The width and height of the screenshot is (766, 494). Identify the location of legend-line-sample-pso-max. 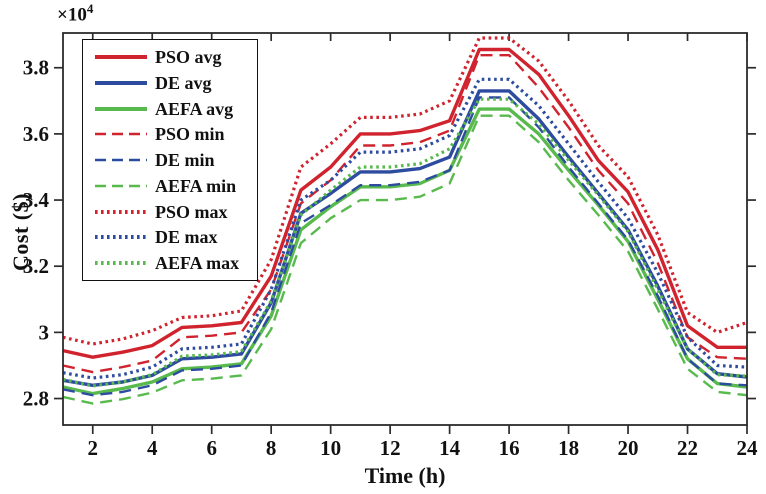
(121, 211).